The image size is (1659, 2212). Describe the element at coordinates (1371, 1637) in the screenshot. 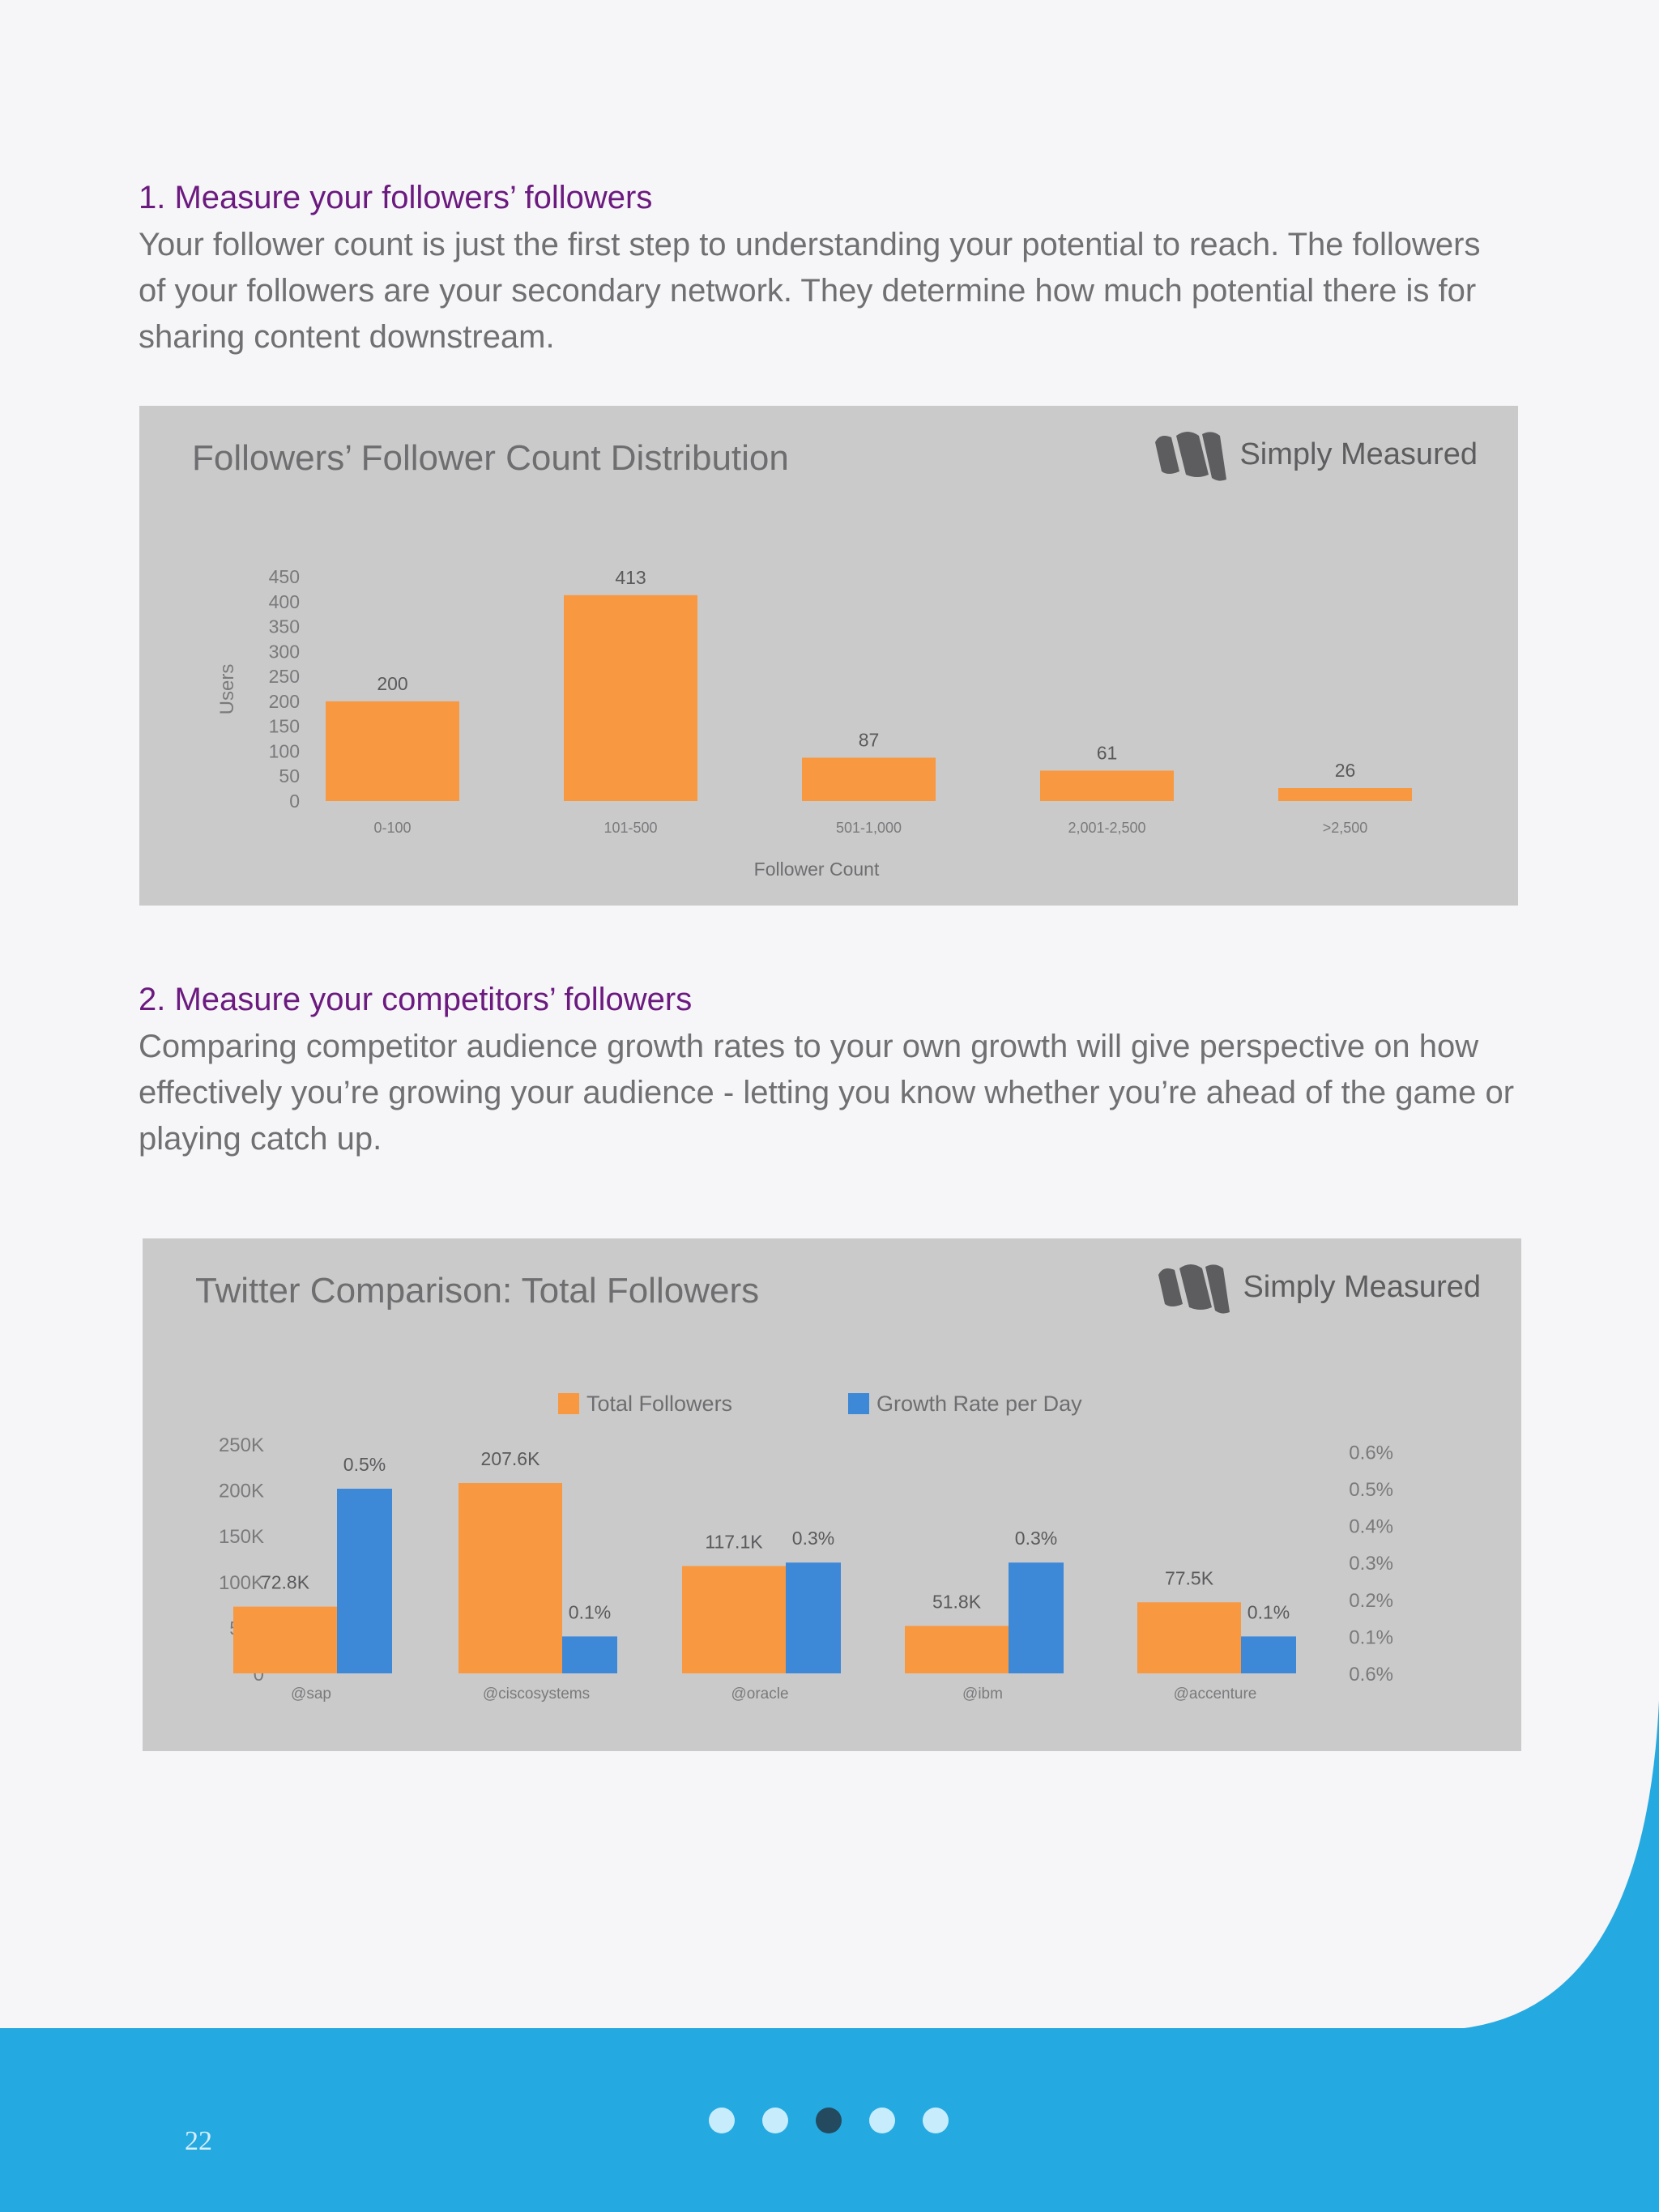

I see `y-right-tick-label: 0.1%` at that location.